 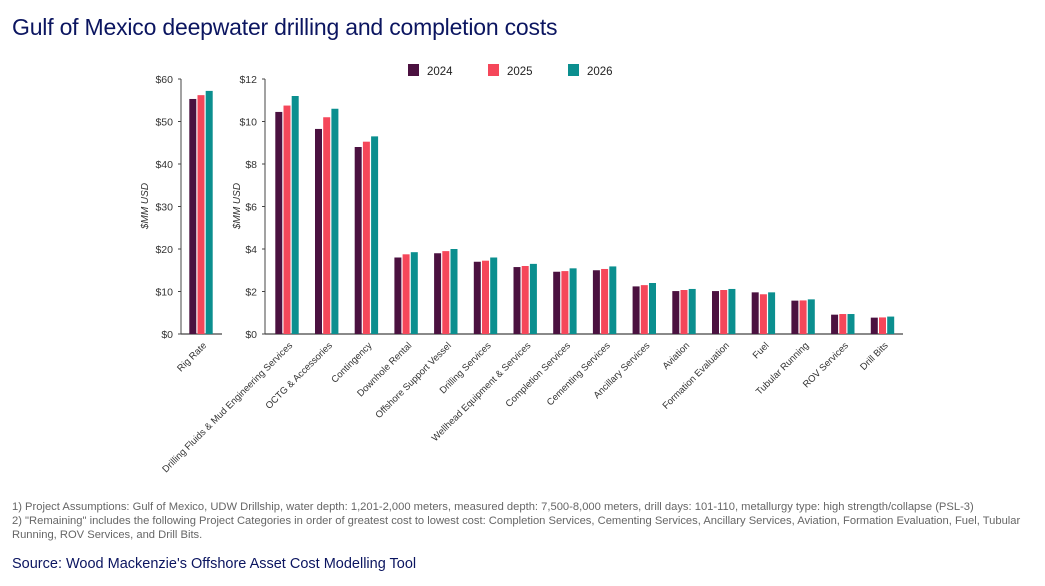 I want to click on legend-swatch-2026, so click(x=573, y=70).